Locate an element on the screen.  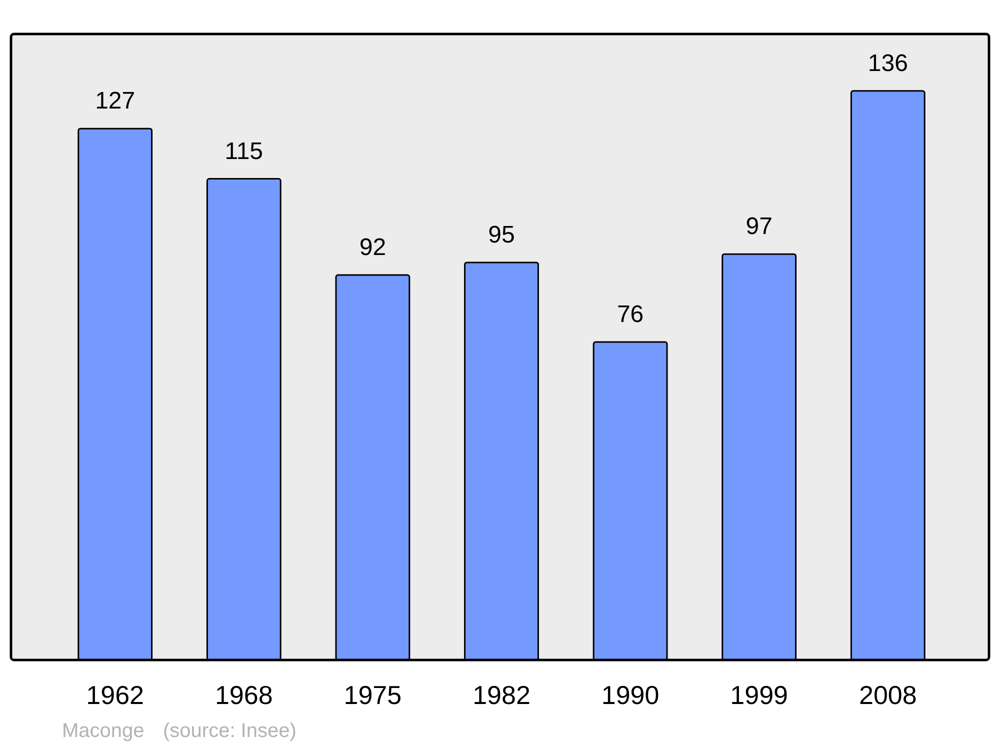
text: Maconge is located at coordinates (103, 731).